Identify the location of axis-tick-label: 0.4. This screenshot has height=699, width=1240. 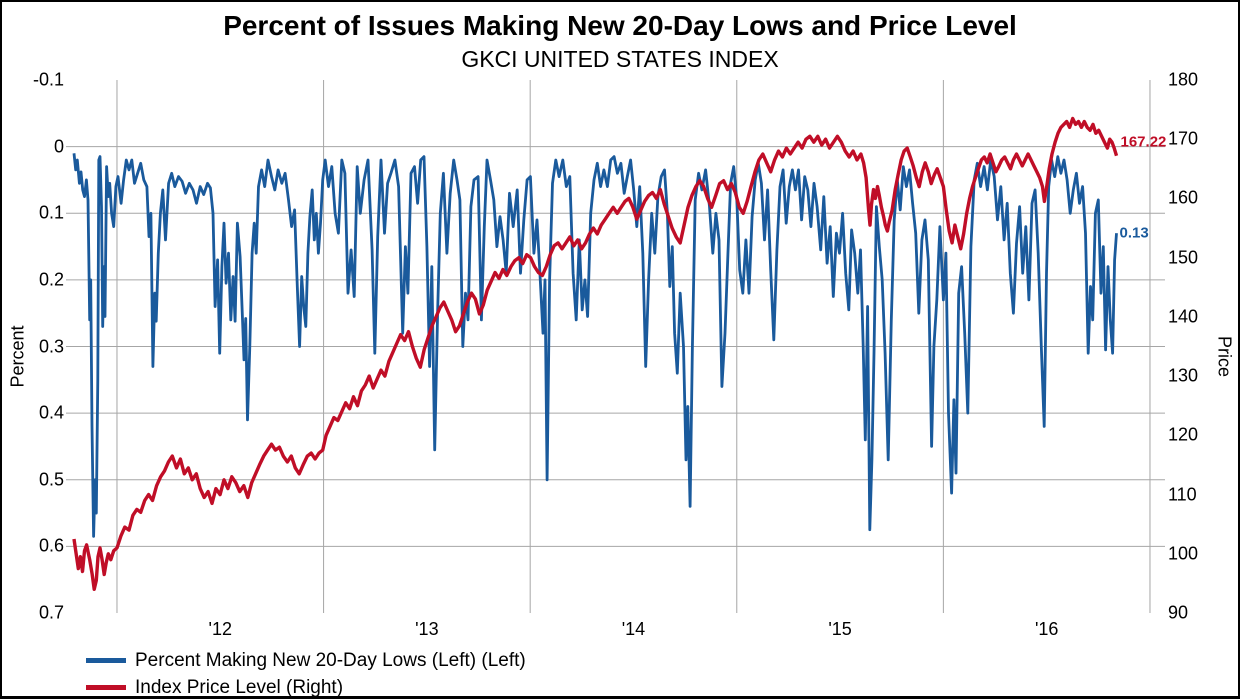
(51, 412).